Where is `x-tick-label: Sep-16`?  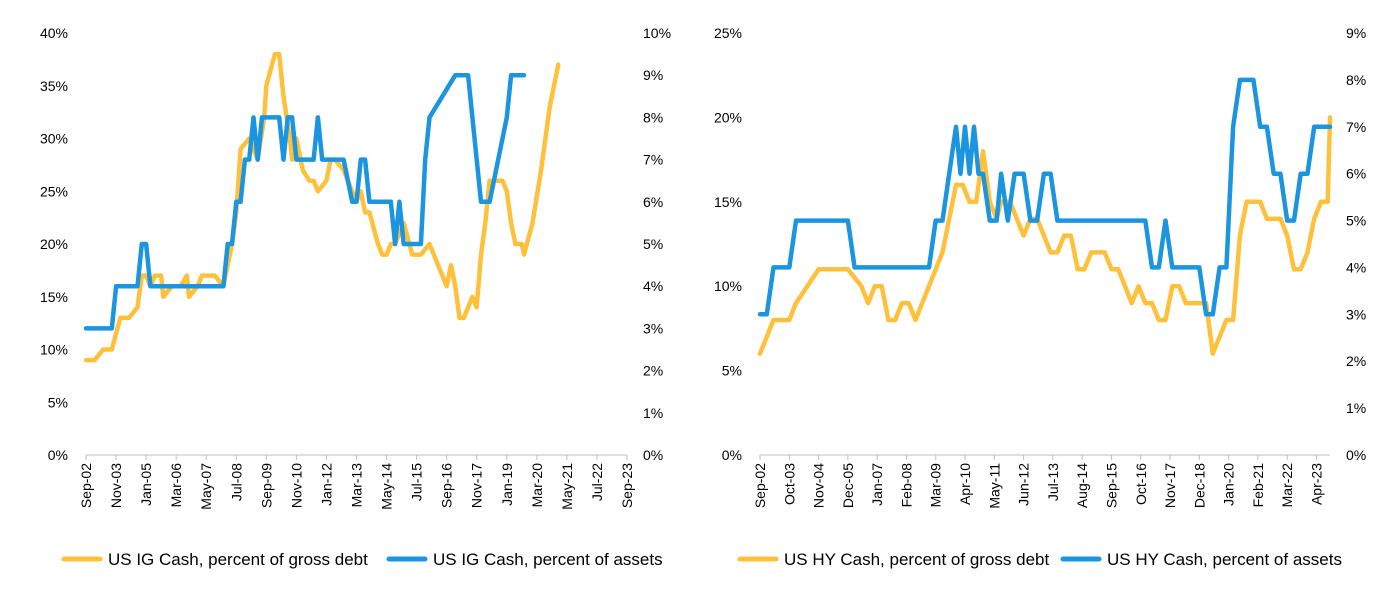
x-tick-label: Sep-16 is located at coordinates (447, 485).